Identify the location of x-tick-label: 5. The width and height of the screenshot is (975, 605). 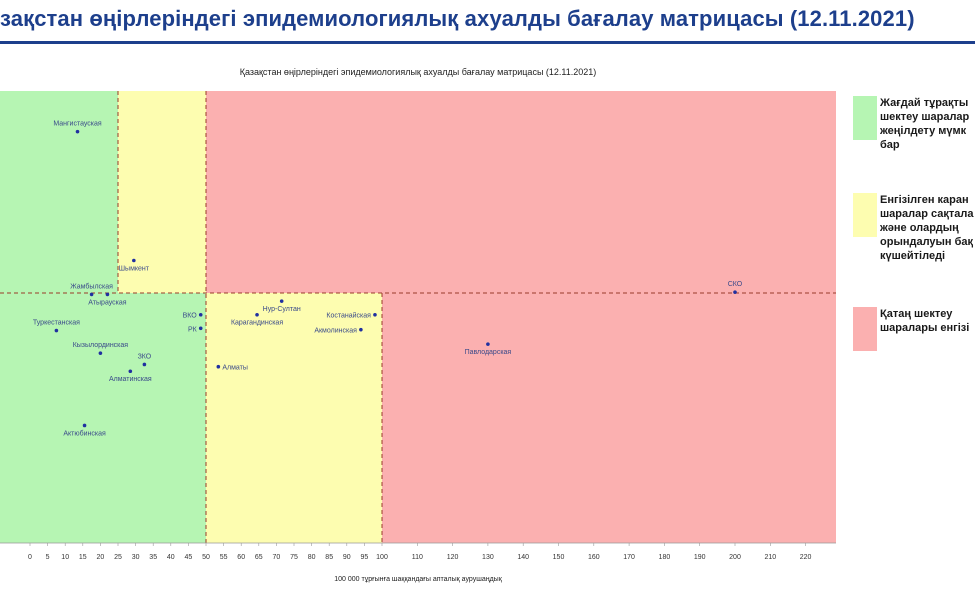
(48, 557).